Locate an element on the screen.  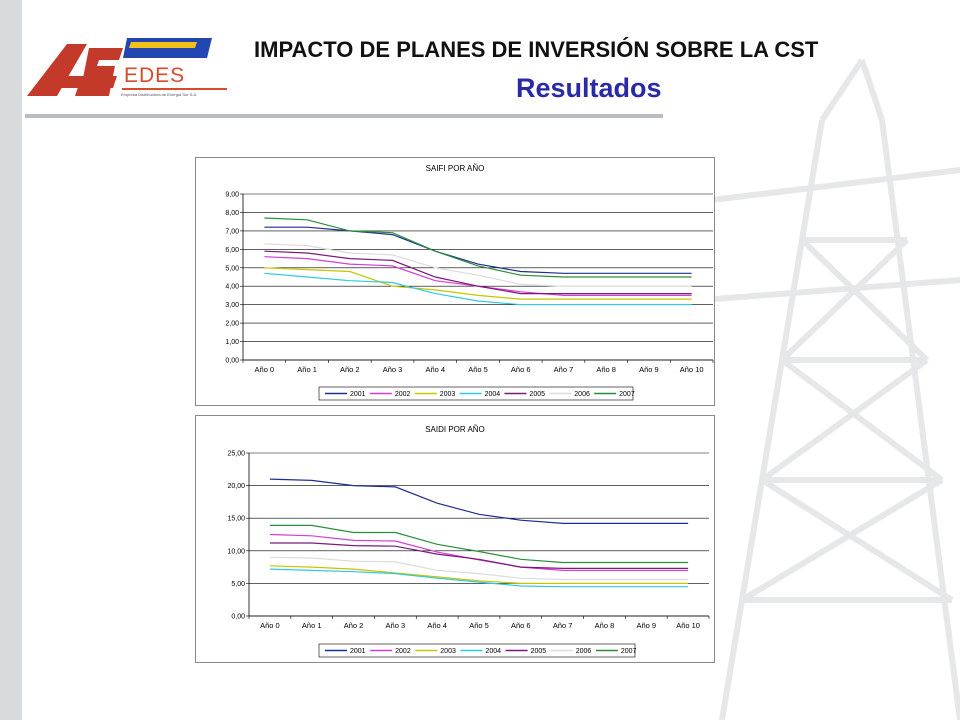
y-tick-label: 1,00 is located at coordinates (232, 342).